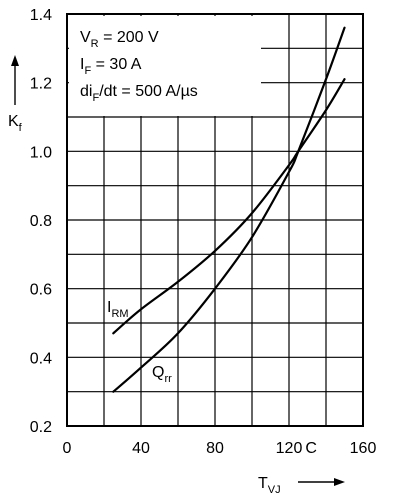  I want to click on y-axis-label-main: K, so click(13, 121).